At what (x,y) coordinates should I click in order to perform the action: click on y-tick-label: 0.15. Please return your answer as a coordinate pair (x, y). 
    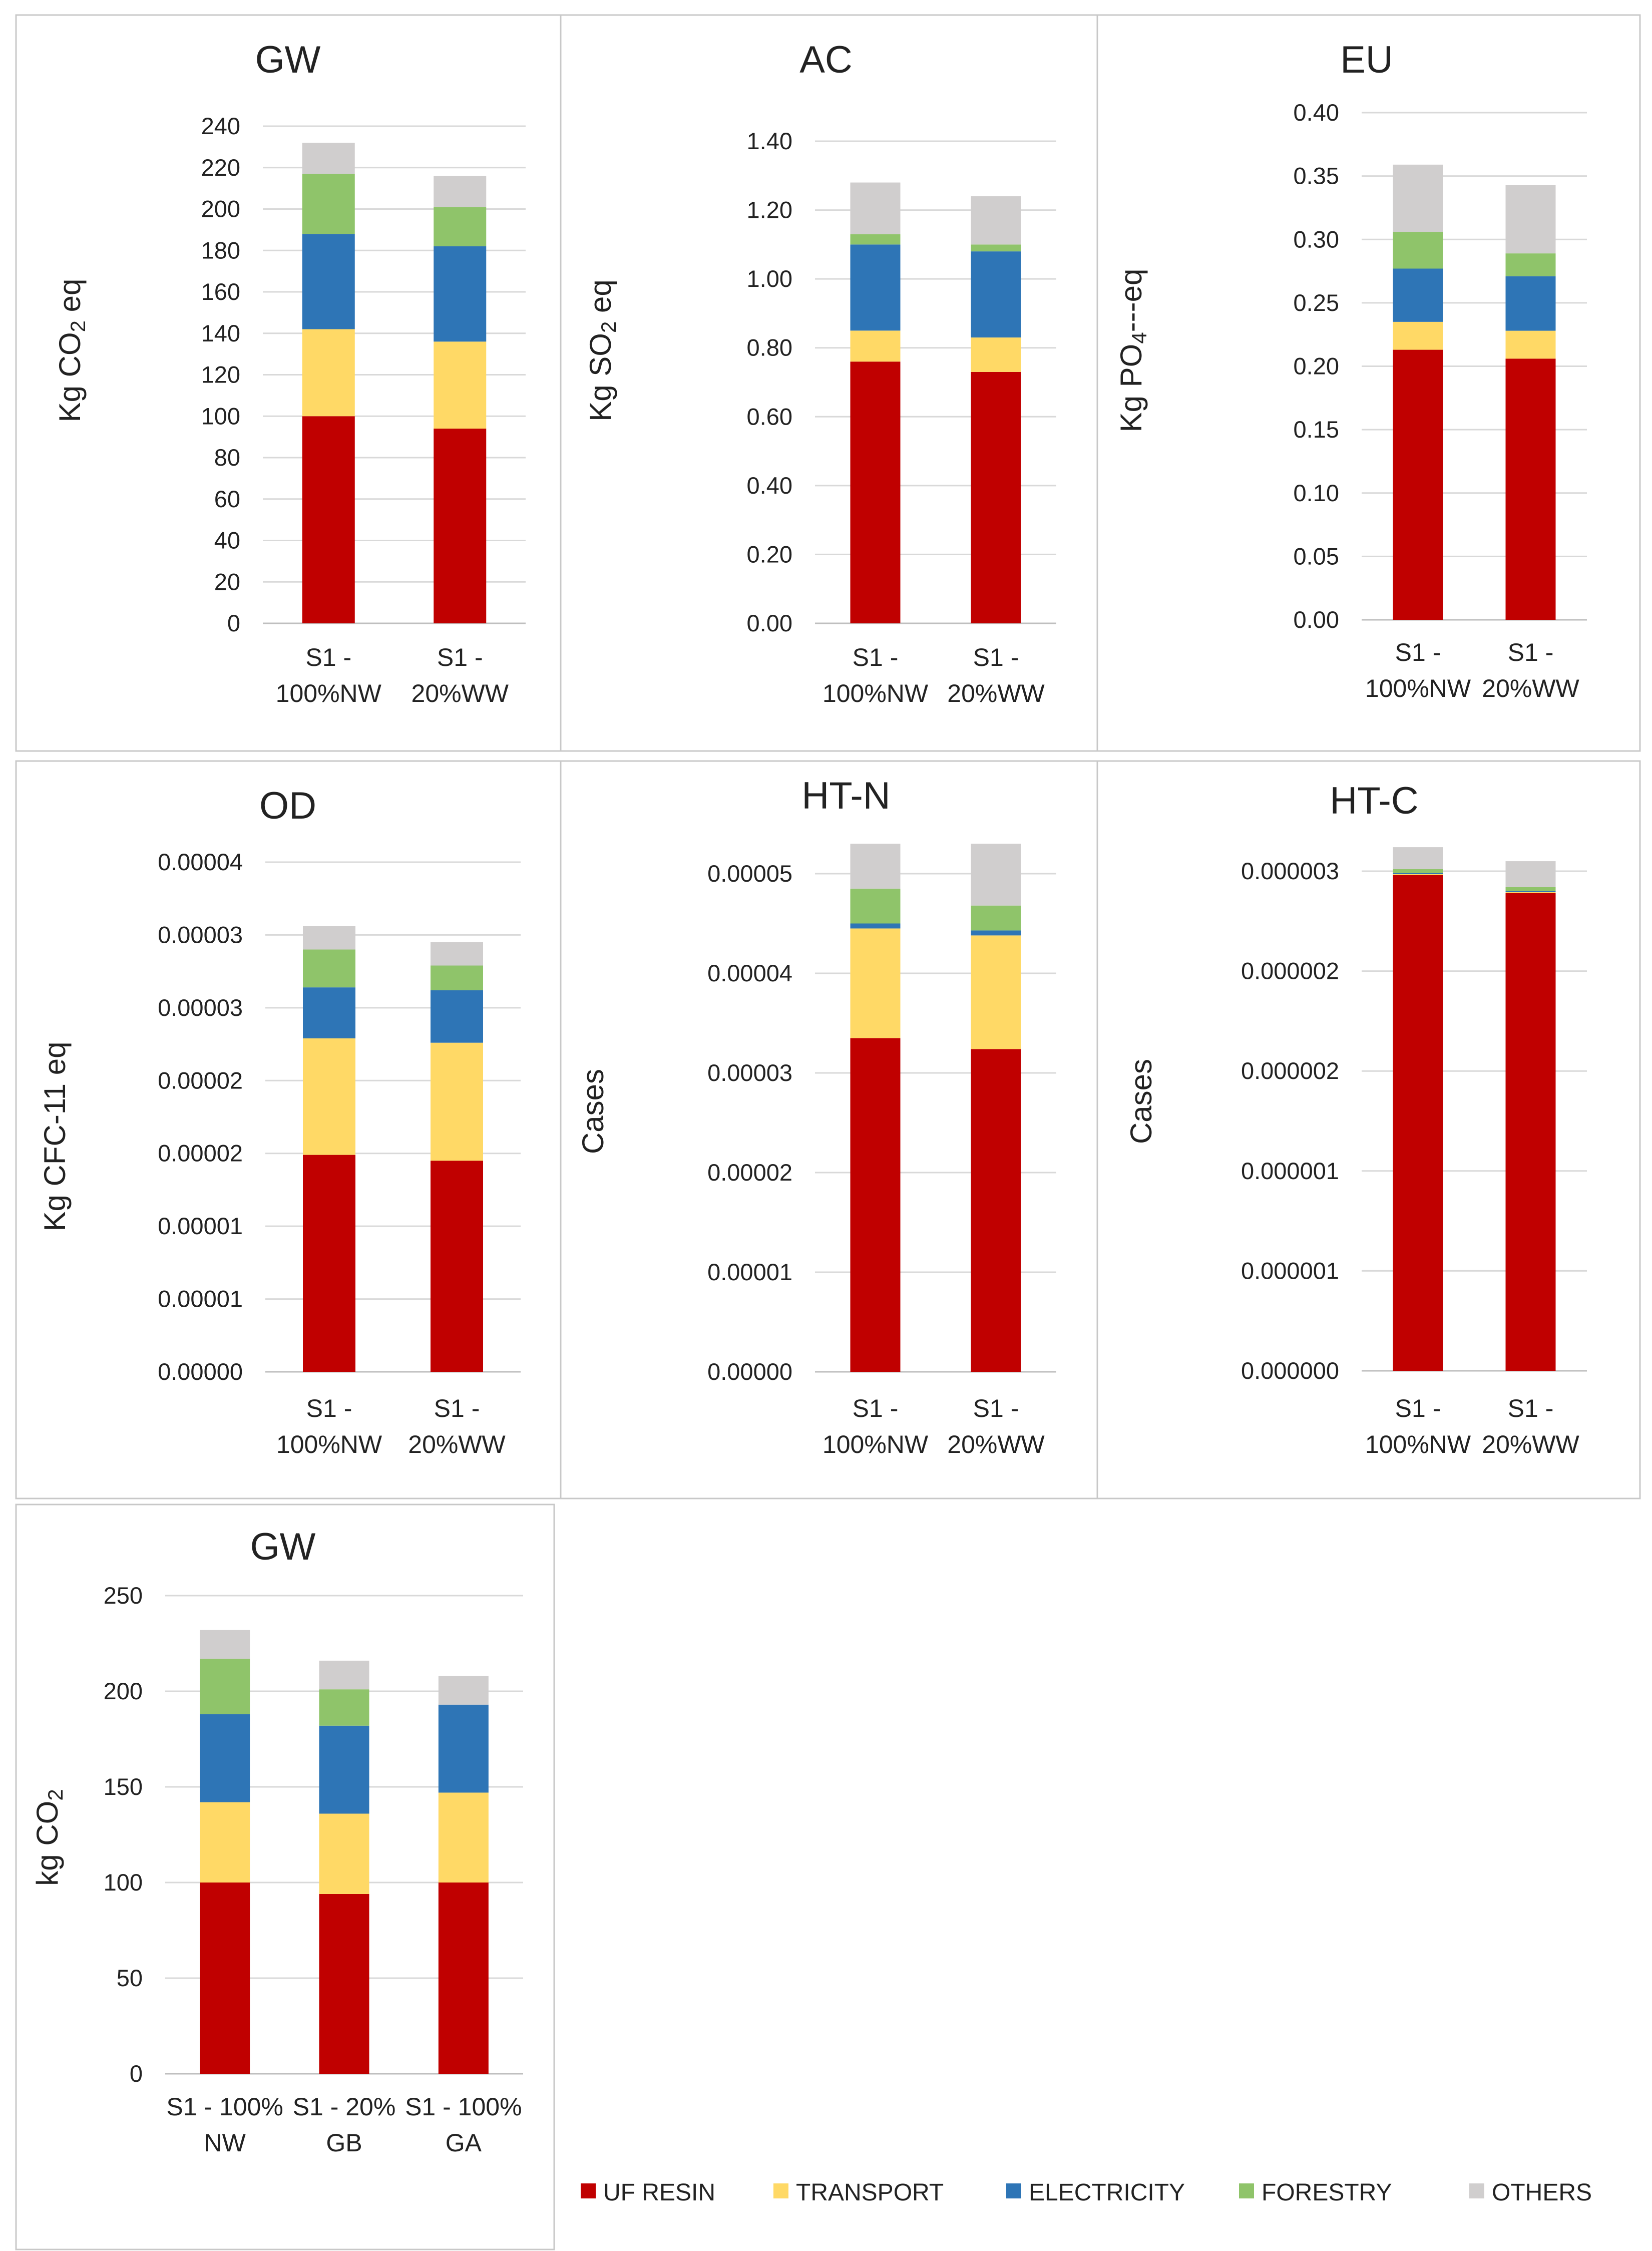
    Looking at the image, I should click on (1316, 429).